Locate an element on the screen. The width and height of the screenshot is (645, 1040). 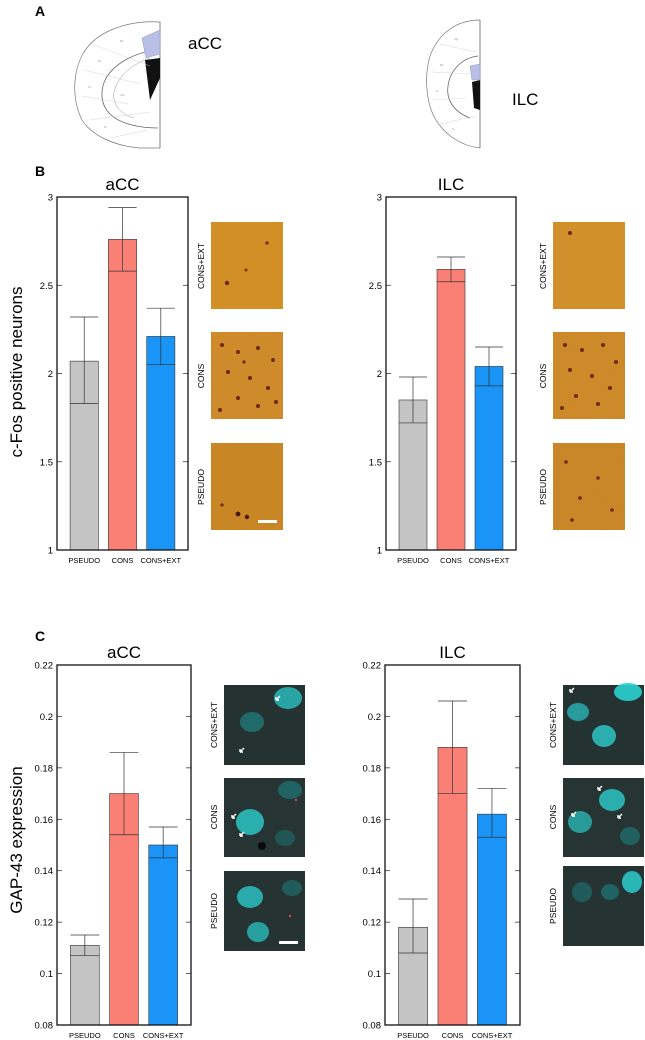
chart-c-ilc-ytick-label: 0.22 is located at coordinates (372, 666).